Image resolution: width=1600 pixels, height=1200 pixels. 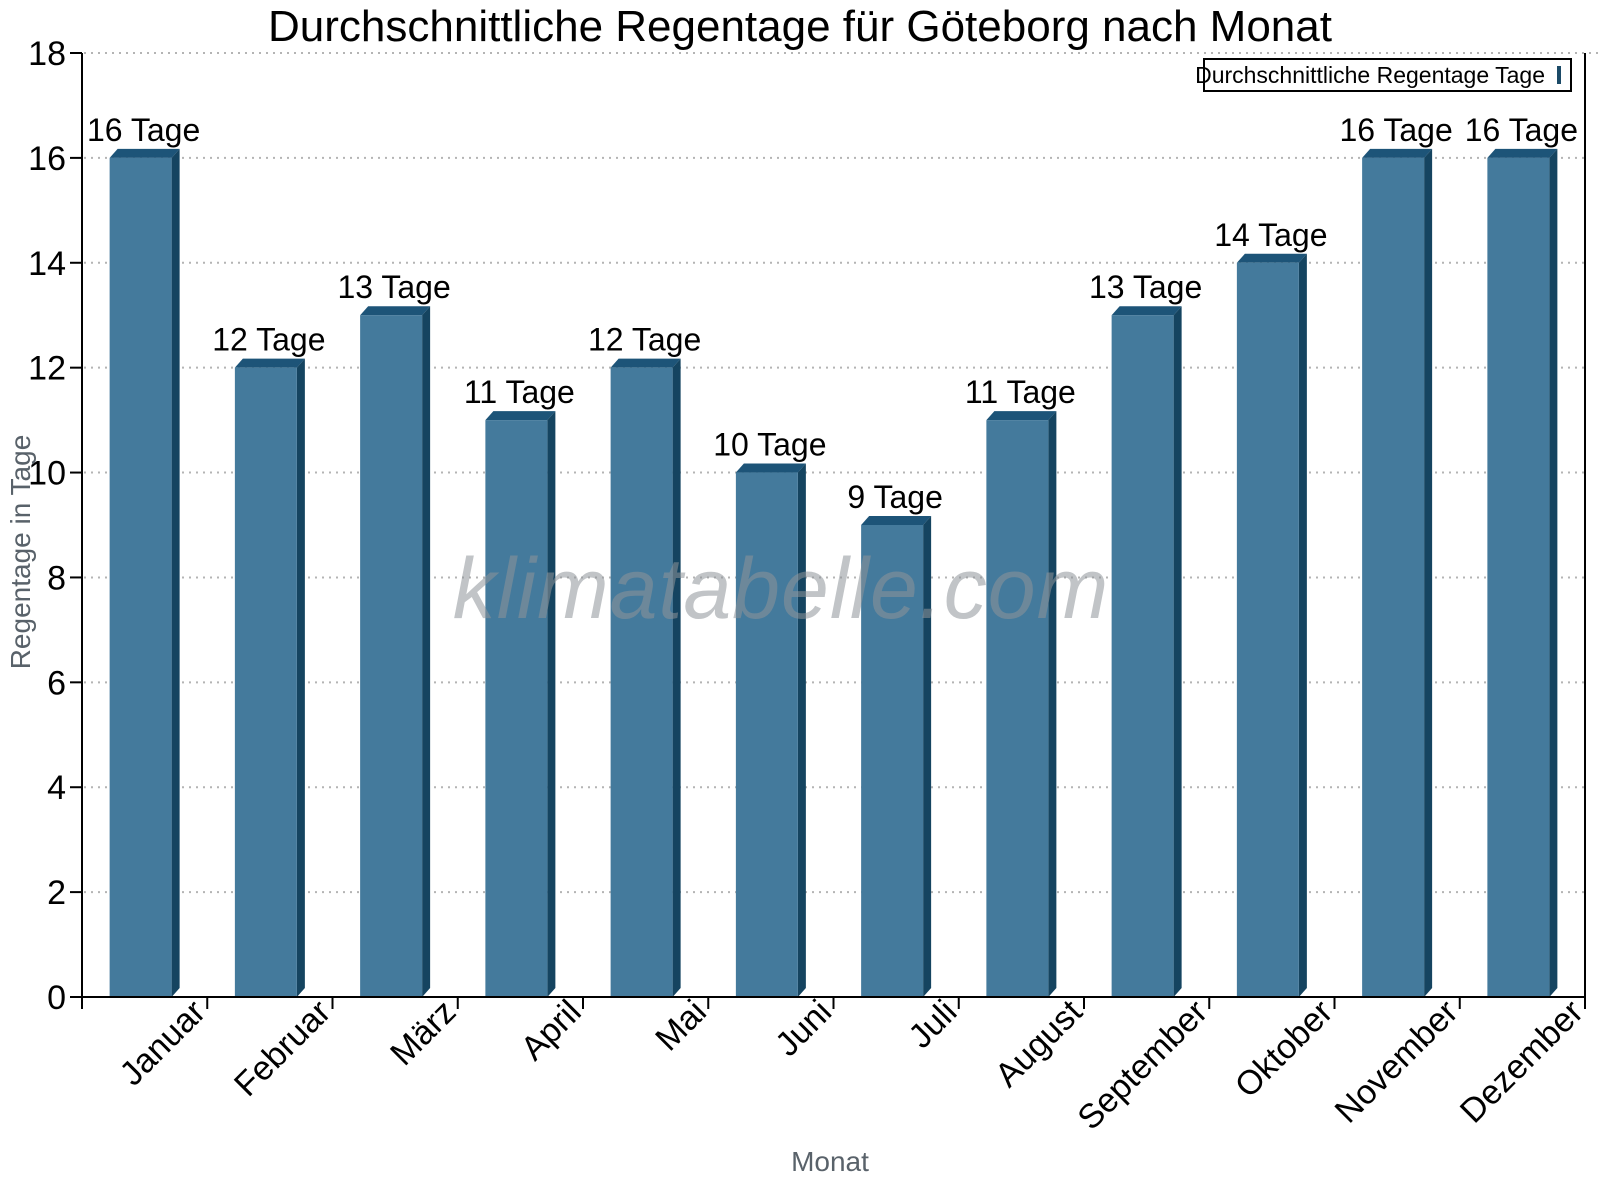 What do you see at coordinates (56, 578) in the screenshot?
I see `y-tick-label: 8` at bounding box center [56, 578].